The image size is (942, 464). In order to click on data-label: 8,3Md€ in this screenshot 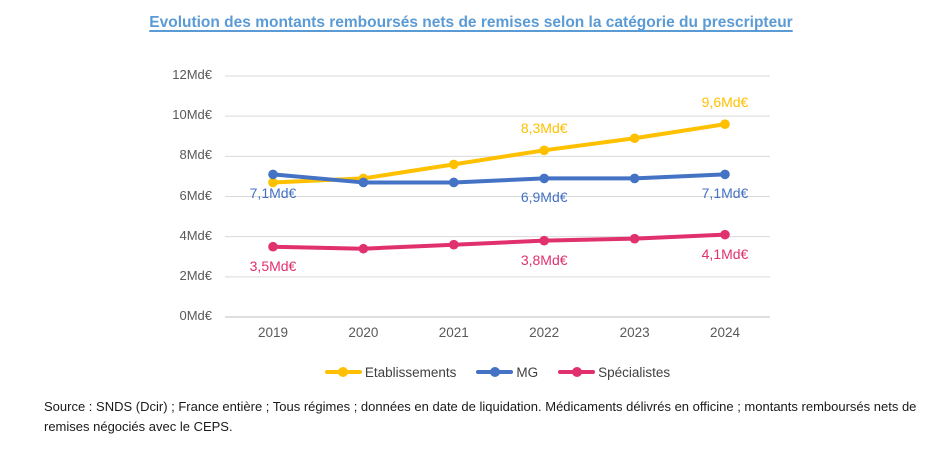, I will do `click(544, 128)`.